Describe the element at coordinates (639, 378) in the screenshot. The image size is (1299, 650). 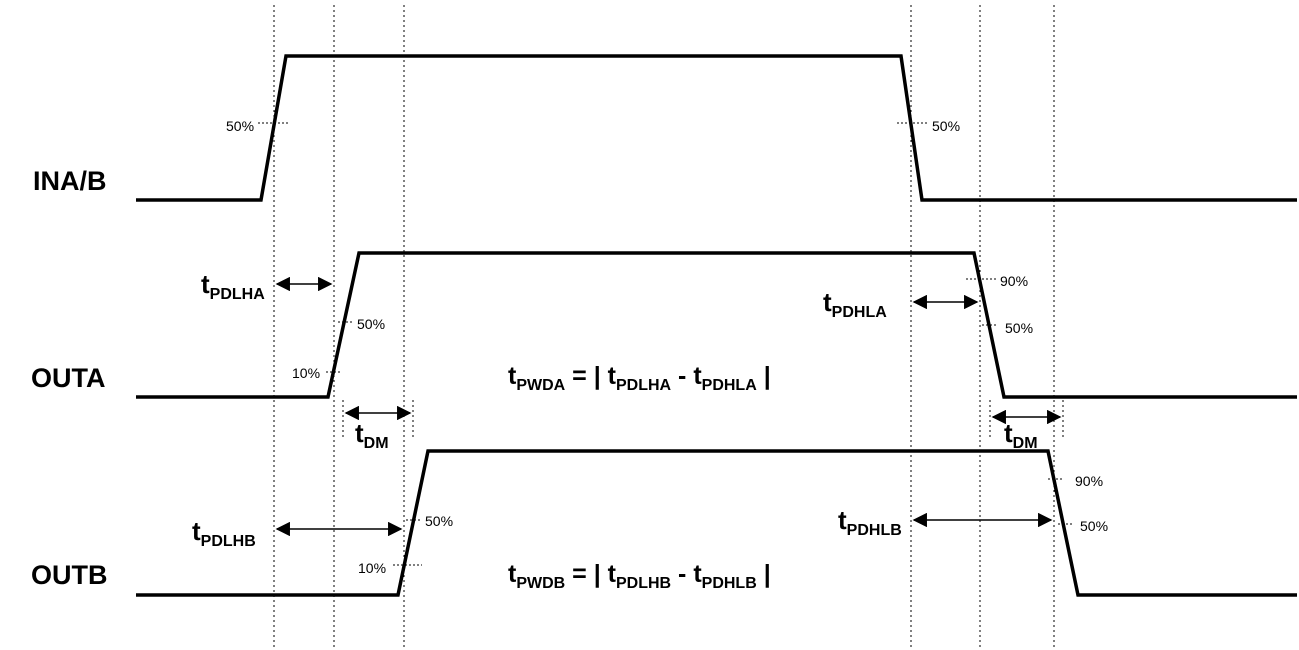
I see `equation-tpwda: tPWDA = | tPDLHA - tPDHLA |` at that location.